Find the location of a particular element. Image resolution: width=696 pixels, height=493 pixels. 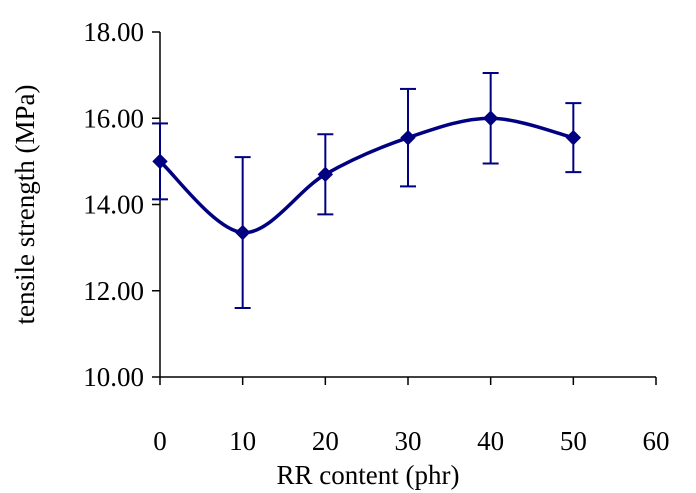

y-ticks: 10.00 12.00 14.00 16.00 18.00 is located at coordinates (121, 204).